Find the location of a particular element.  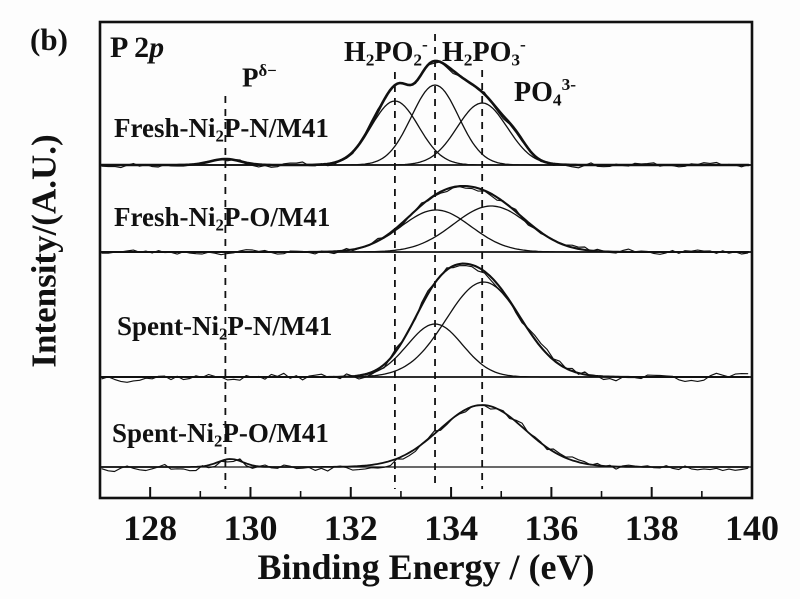

x-tick-label-130: 130 is located at coordinates (250, 528).